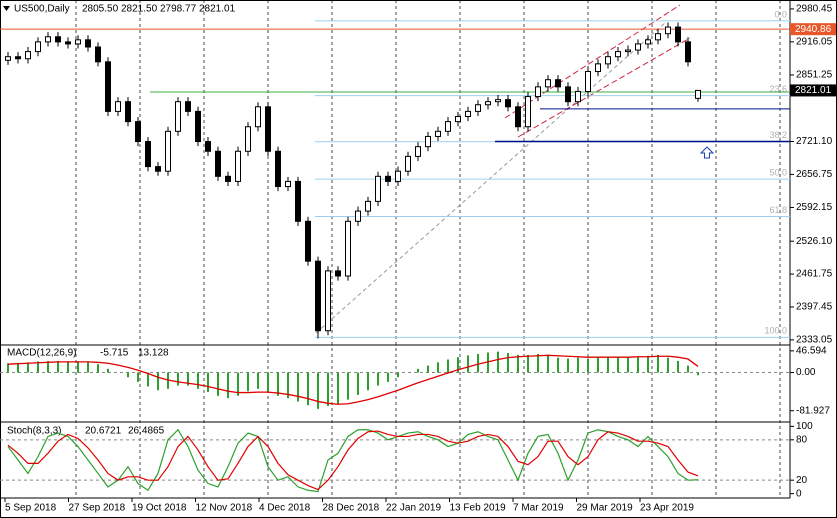  Describe the element at coordinates (224, 508) in the screenshot. I see `x-tick-label: 12 Nov 2018` at that location.